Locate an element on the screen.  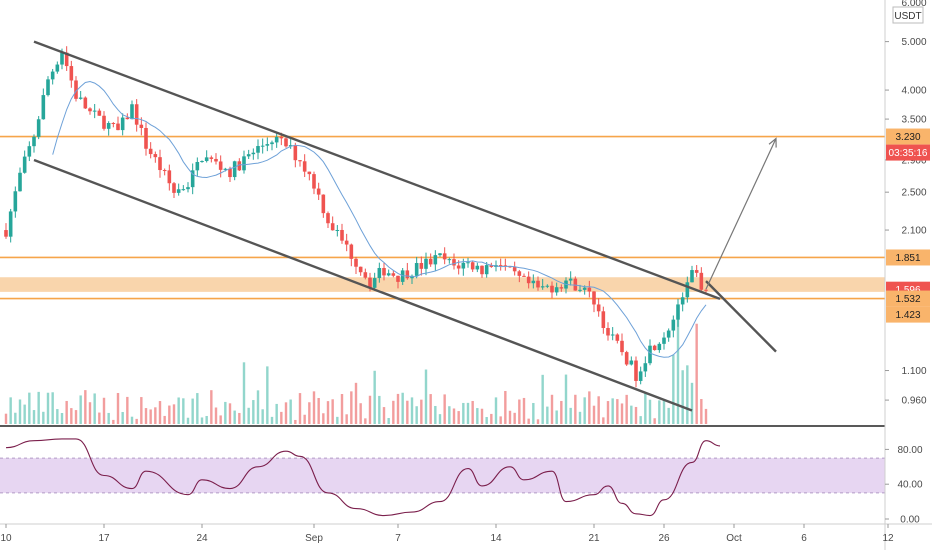
volume-bars is located at coordinates (356, 370).